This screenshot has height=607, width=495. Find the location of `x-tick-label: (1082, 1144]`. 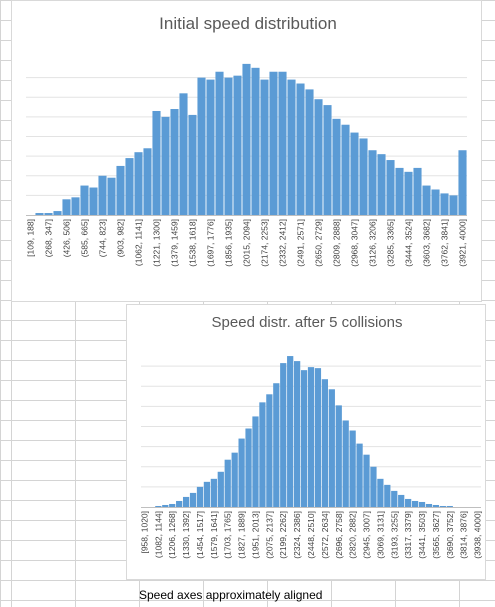

x-tick-label: (1082, 1144] is located at coordinates (158, 534).